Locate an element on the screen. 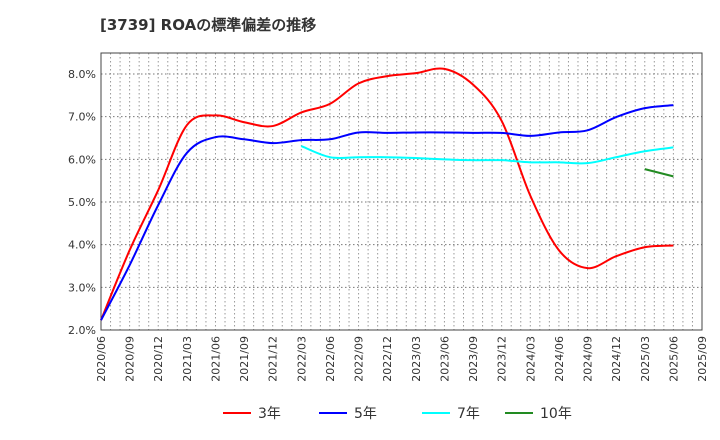  x-tick-label: 2023/06 is located at coordinates (444, 359).